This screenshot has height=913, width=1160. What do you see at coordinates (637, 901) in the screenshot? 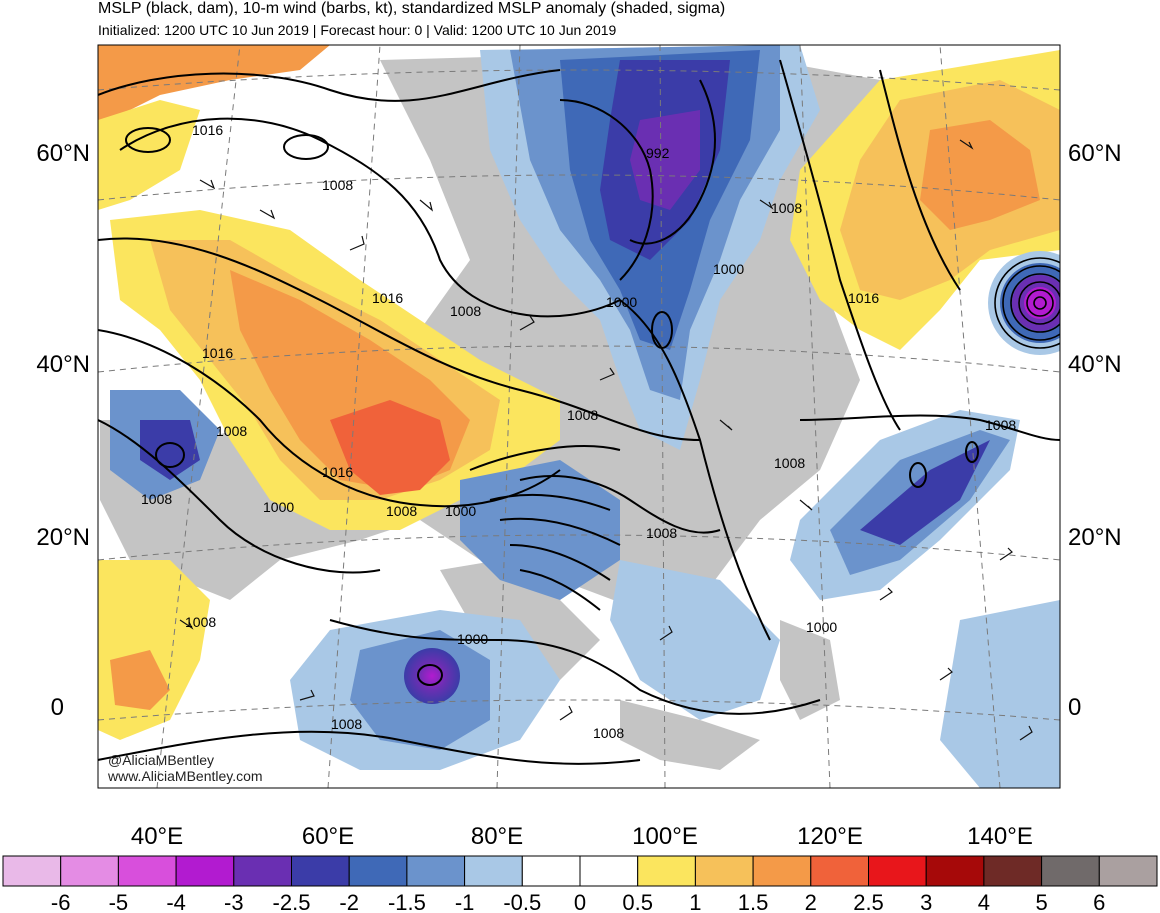
I see `colorbar-label: 0.5` at bounding box center [637, 901].